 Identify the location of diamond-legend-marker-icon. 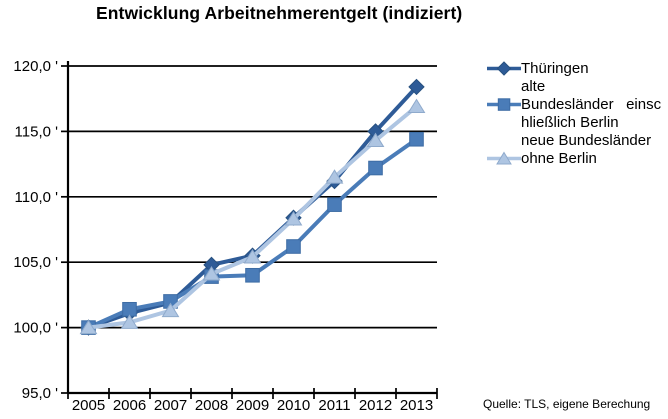
(504, 68).